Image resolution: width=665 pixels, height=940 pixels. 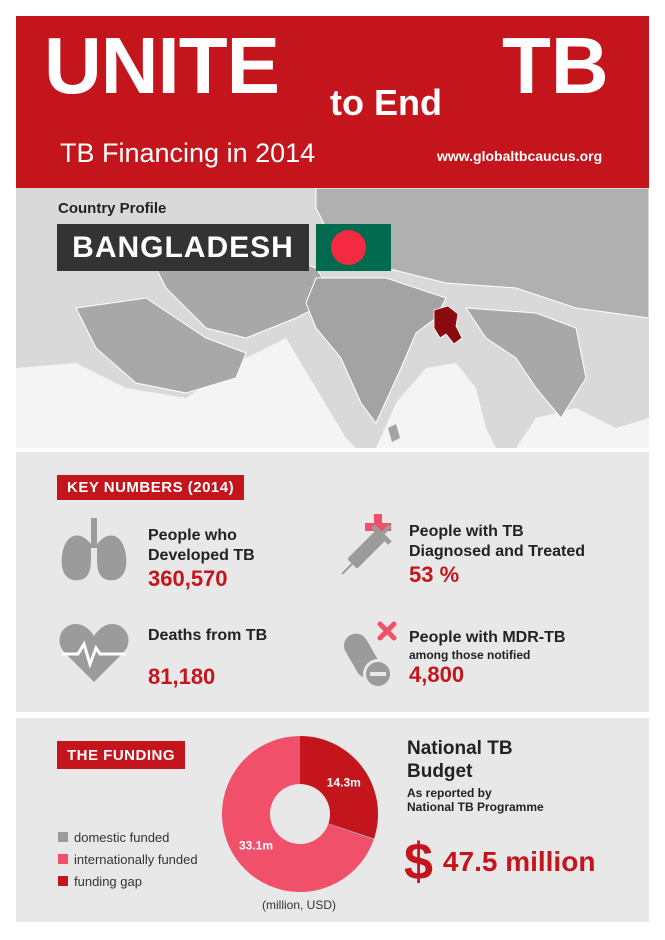 I want to click on stat-deaths-value: 81,180, so click(x=182, y=676).